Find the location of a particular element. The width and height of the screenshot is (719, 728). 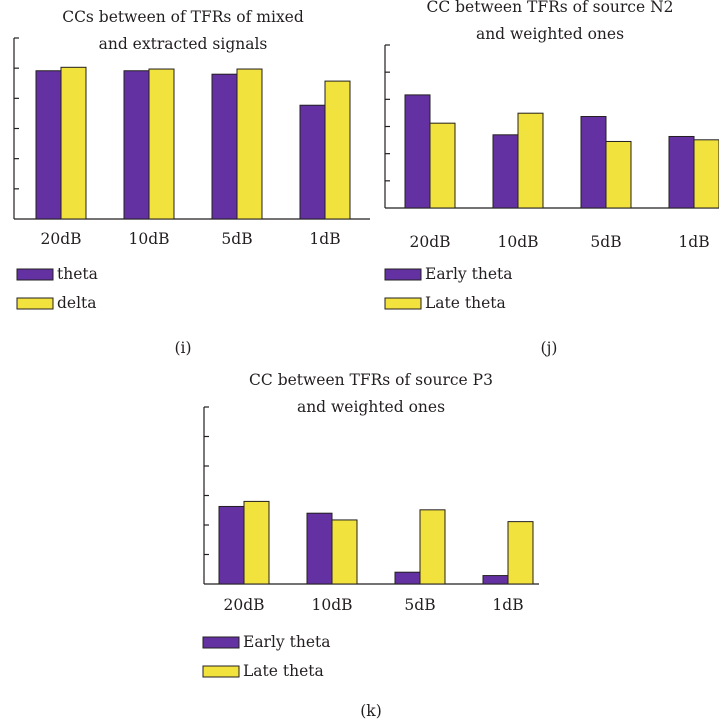

panel-label: (i) is located at coordinates (182, 348).